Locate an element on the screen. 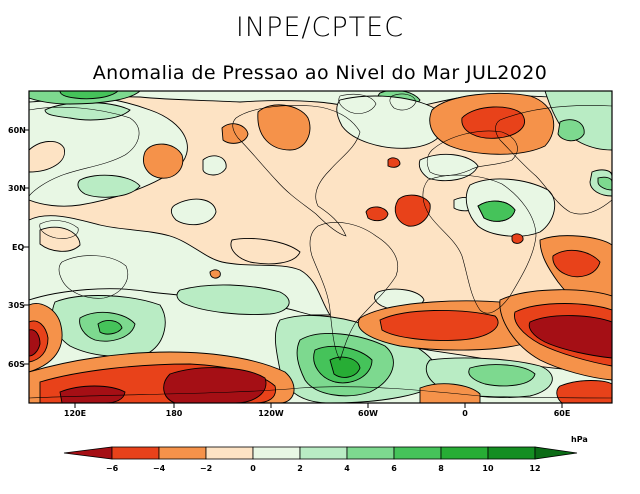 The width and height of the screenshot is (640, 494). lon-label-180: 180 is located at coordinates (174, 413).